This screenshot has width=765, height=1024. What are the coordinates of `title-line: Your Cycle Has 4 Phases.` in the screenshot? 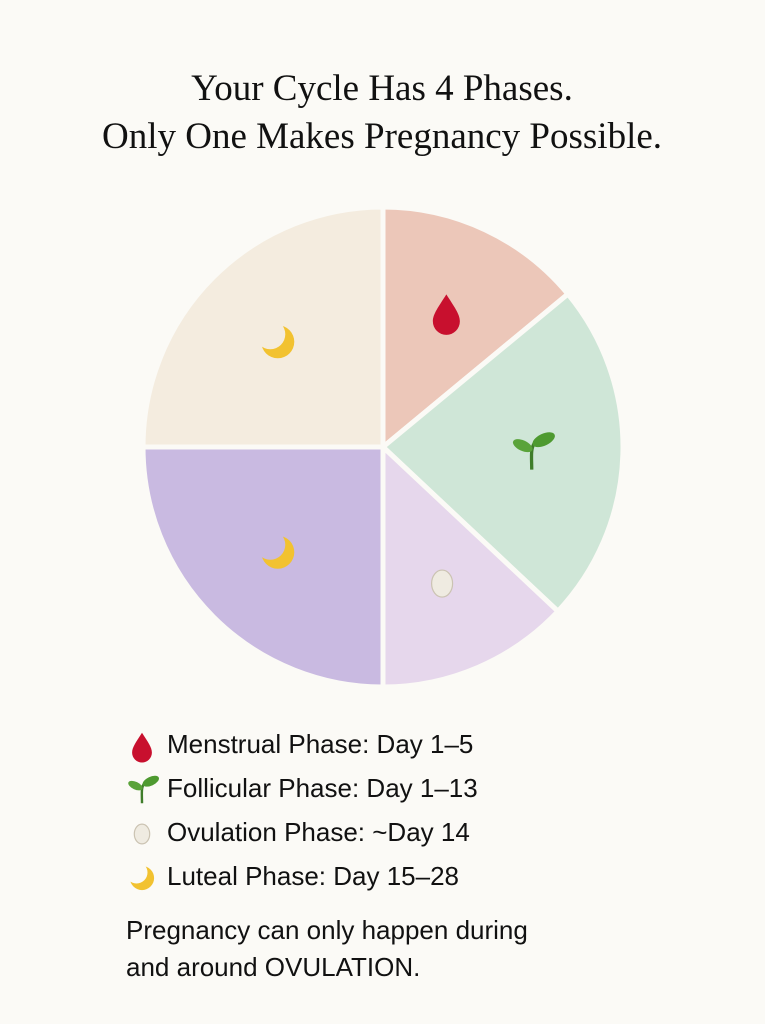 It's located at (382, 88).